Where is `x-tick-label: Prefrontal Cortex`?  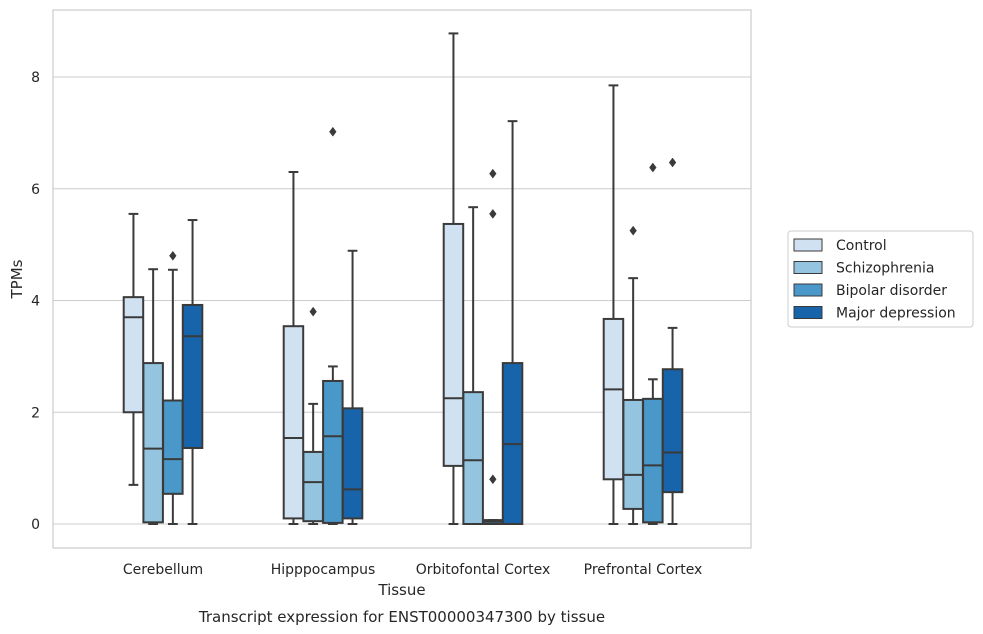 x-tick-label: Prefrontal Cortex is located at coordinates (643, 570).